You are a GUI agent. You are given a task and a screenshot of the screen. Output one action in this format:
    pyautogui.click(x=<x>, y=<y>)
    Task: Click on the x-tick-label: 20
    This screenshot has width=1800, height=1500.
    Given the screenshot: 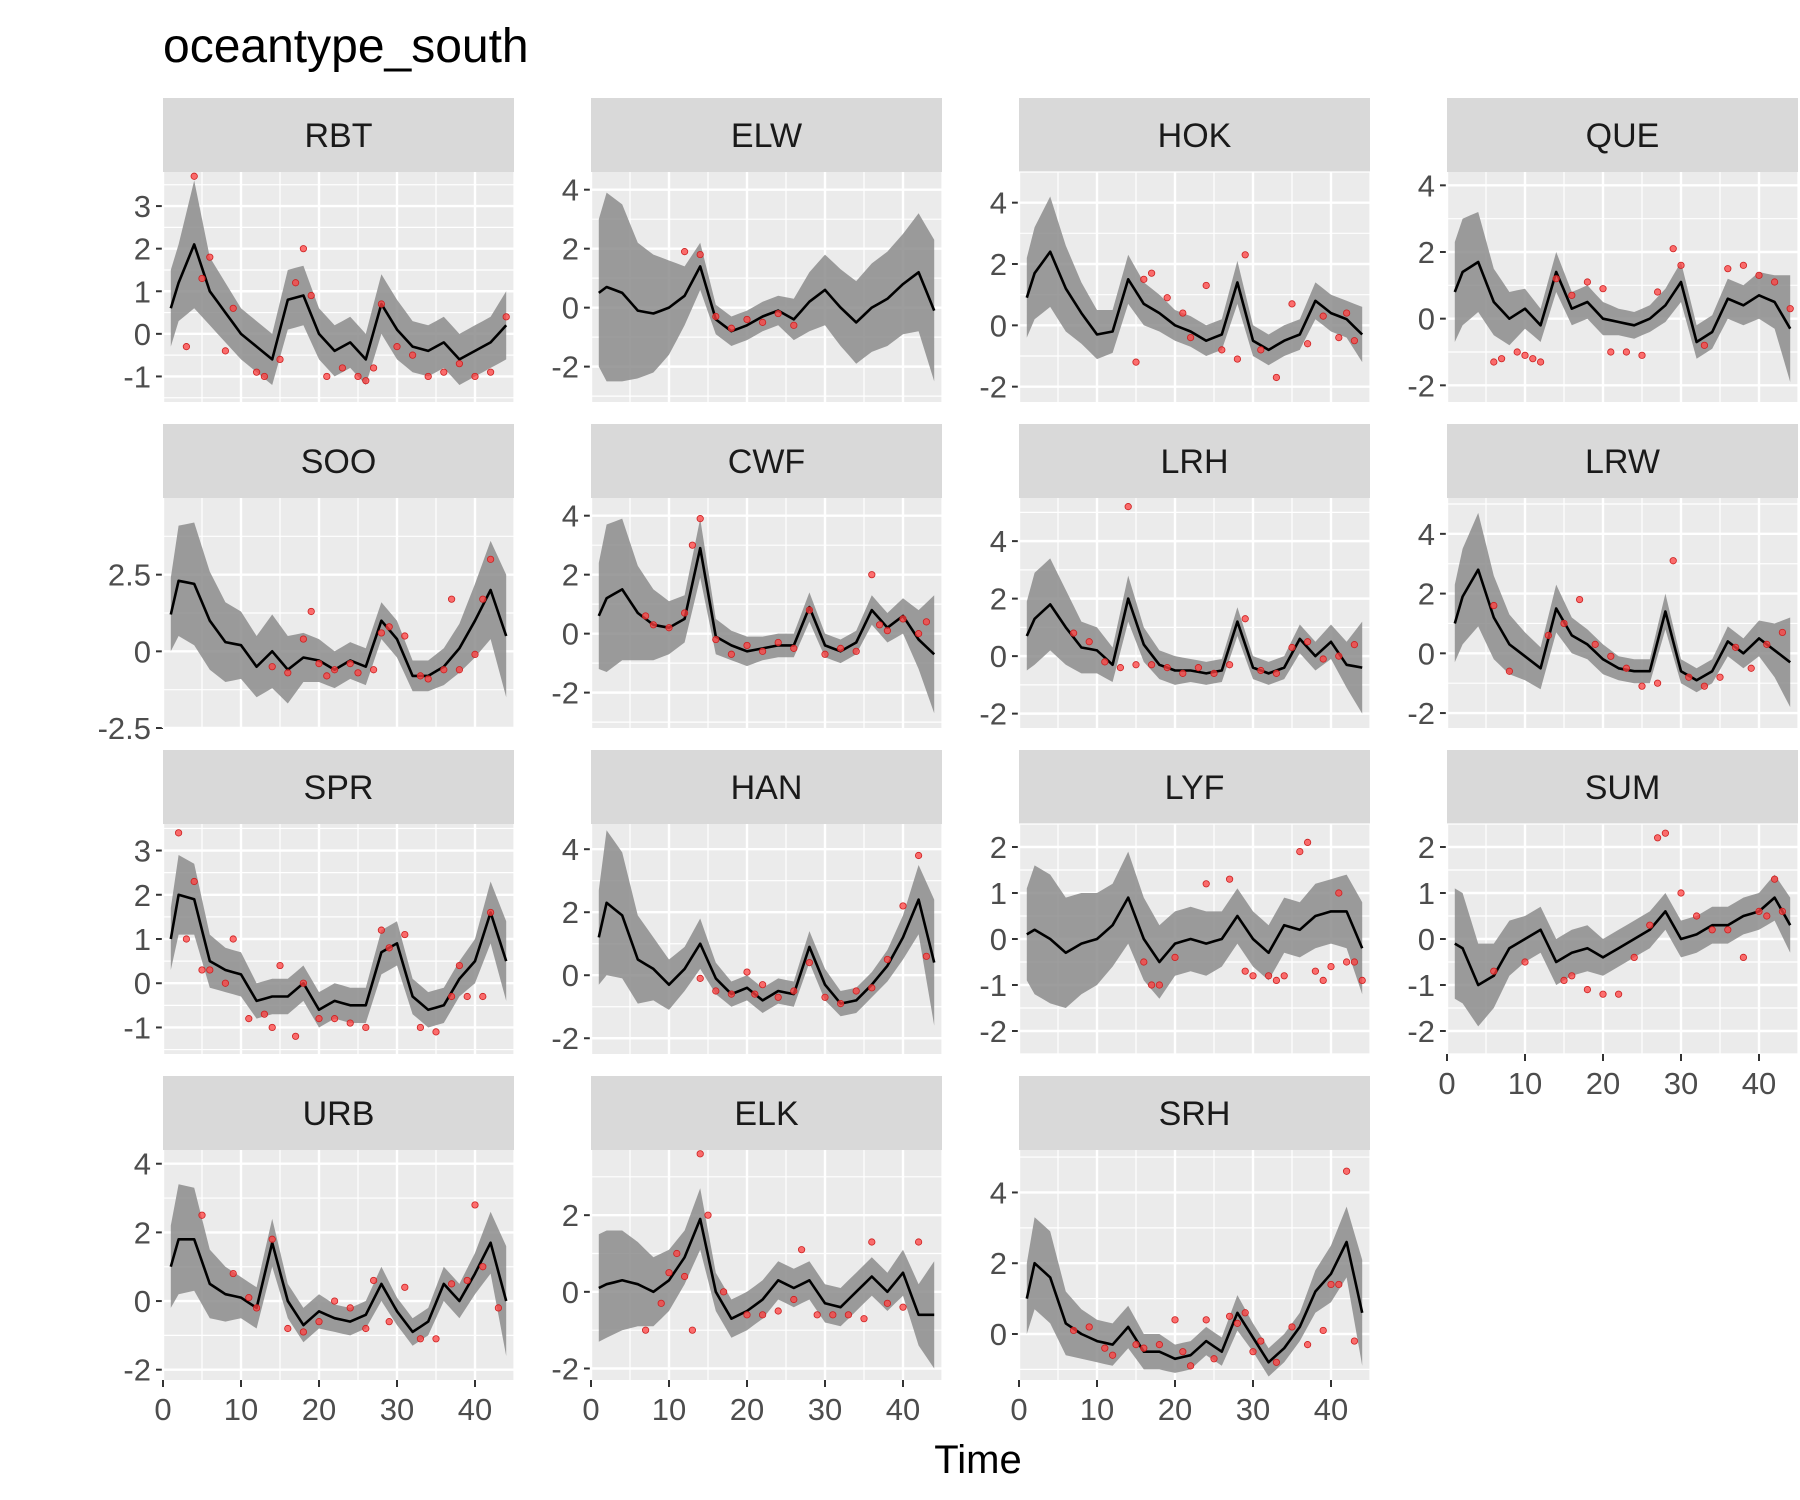 What is the action you would take?
    pyautogui.click(x=747, y=1409)
    